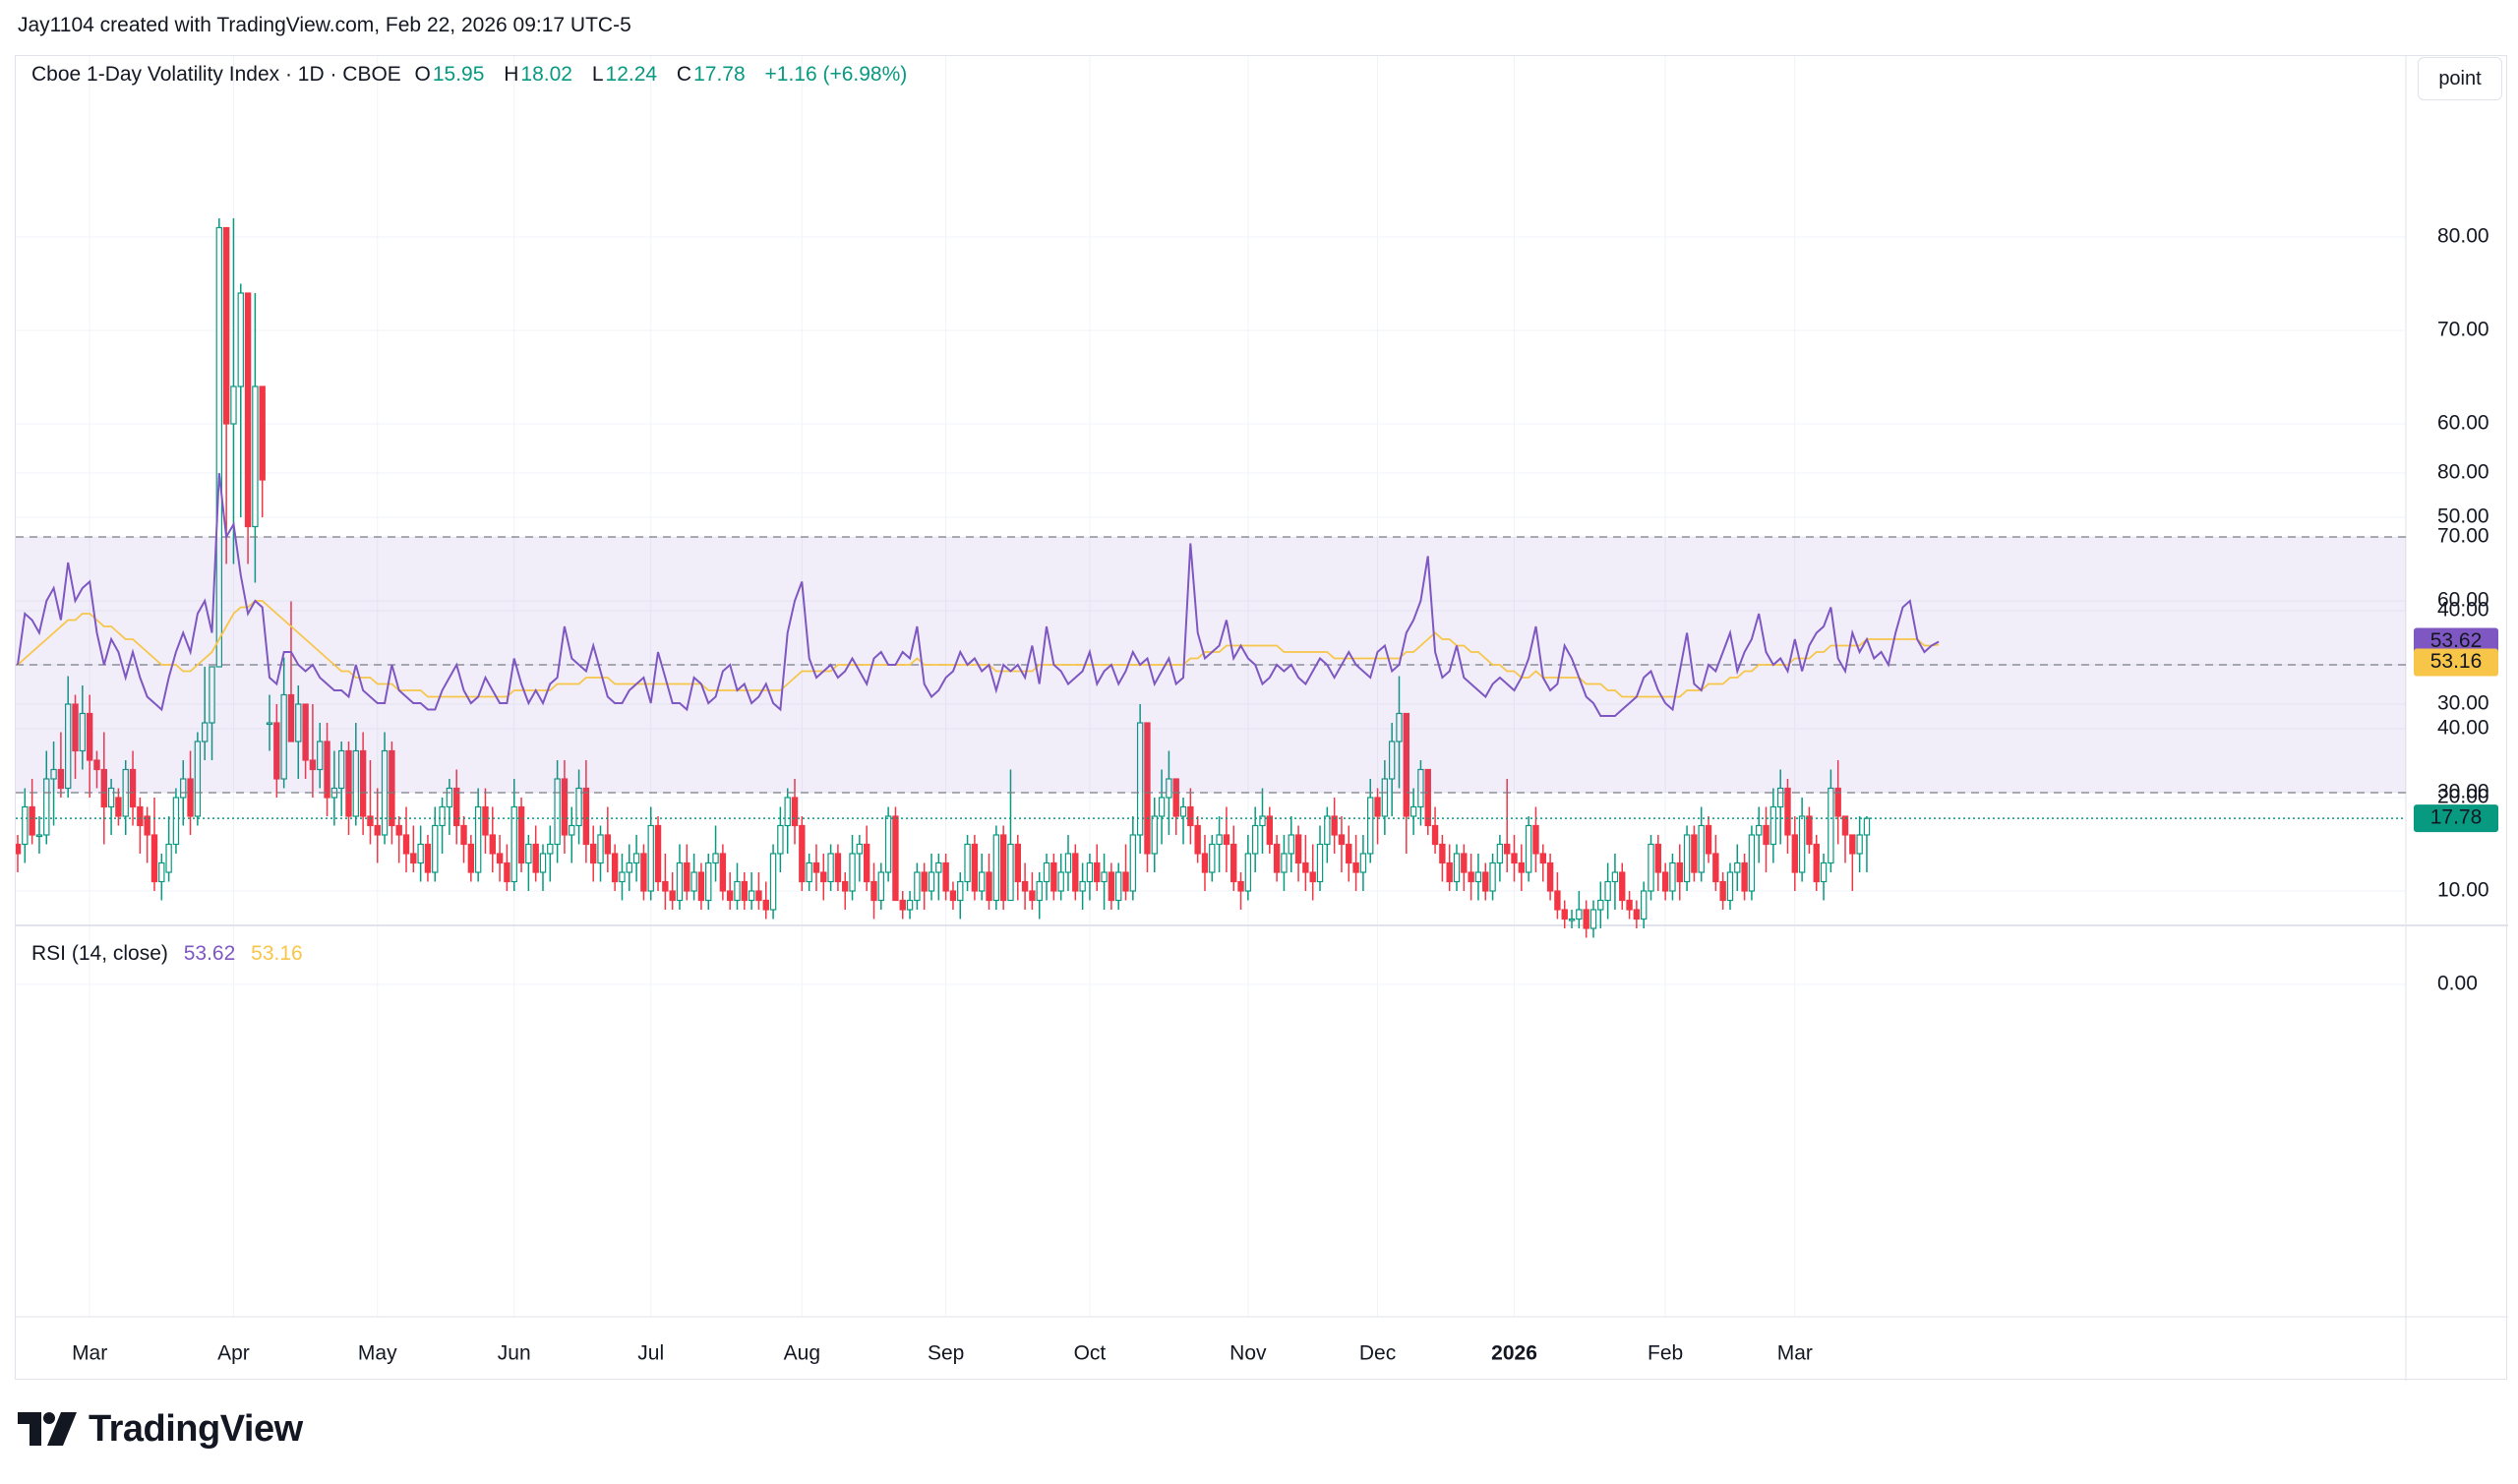  I want to click on price-unit-button: point, so click(2460, 79).